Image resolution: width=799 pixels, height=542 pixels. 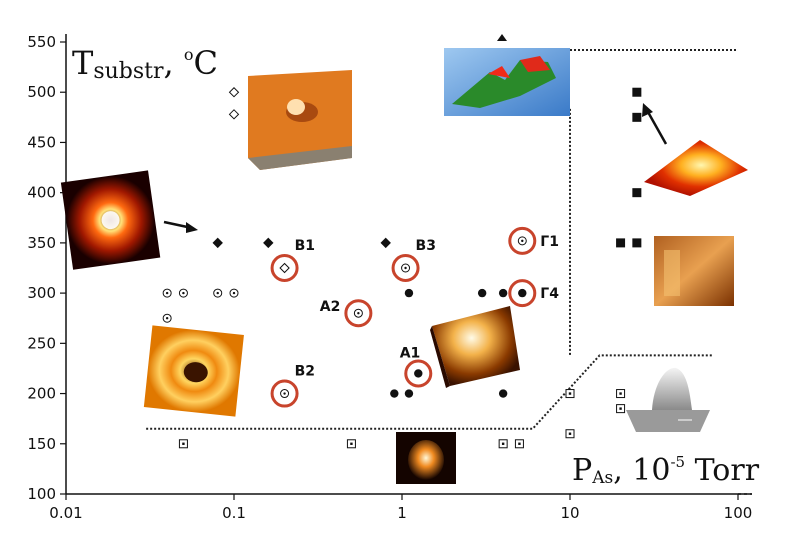 I want to click on y-axis-label: Tsubstr, oC, so click(x=145, y=64).